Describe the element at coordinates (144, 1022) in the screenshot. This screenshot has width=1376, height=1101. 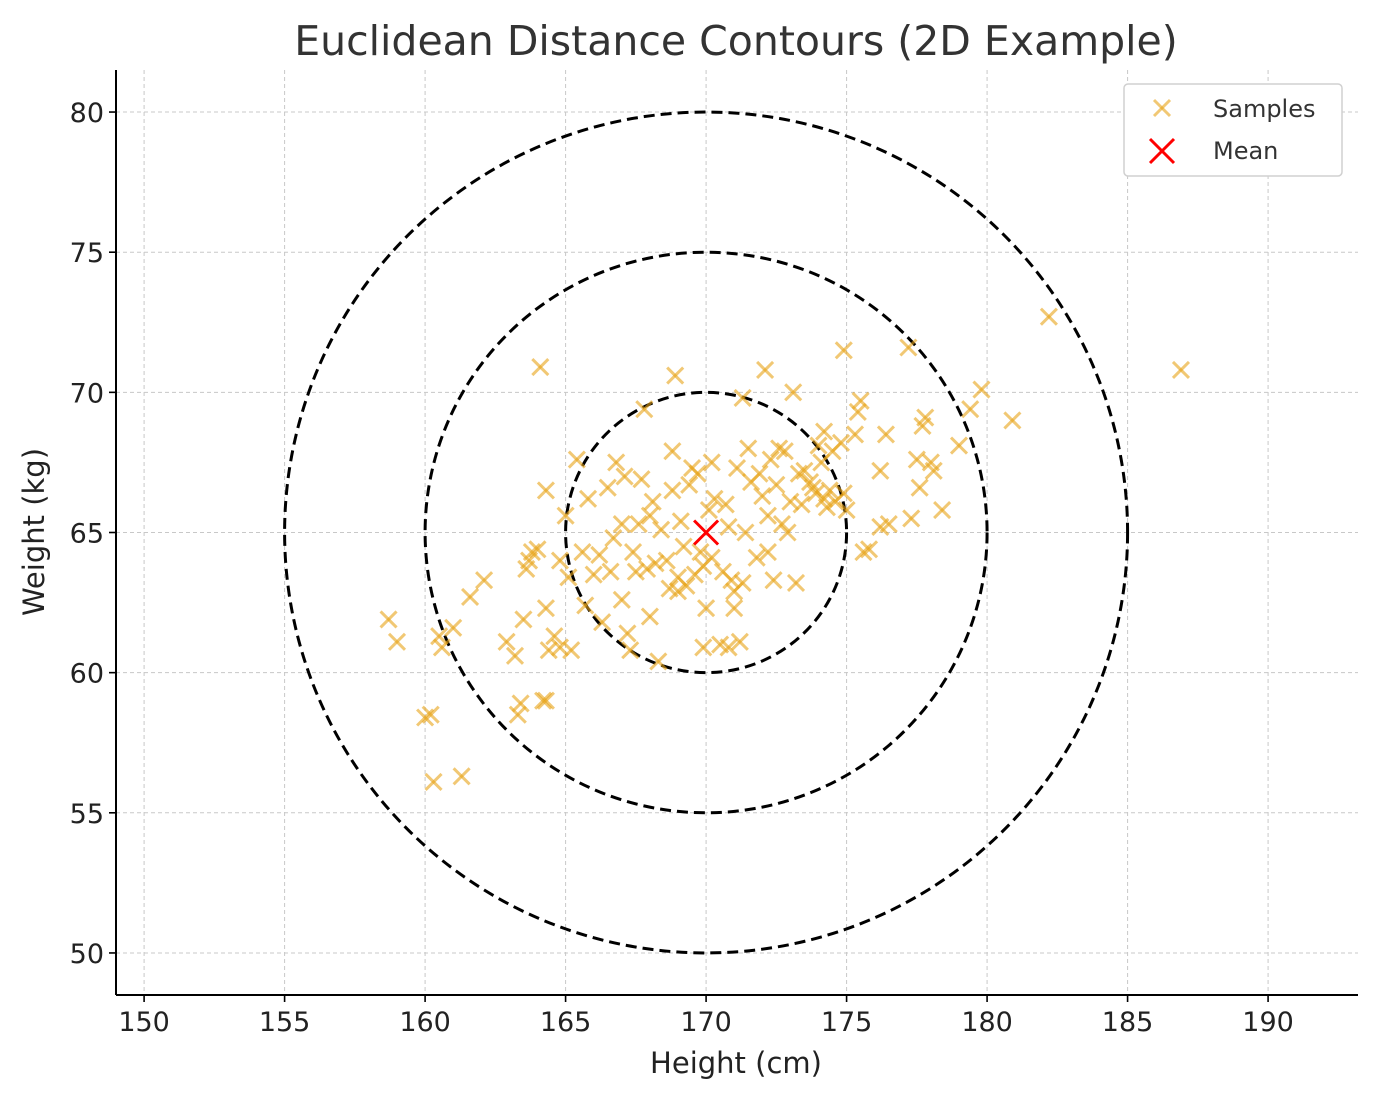
I see `x-tick-label: 150` at that location.